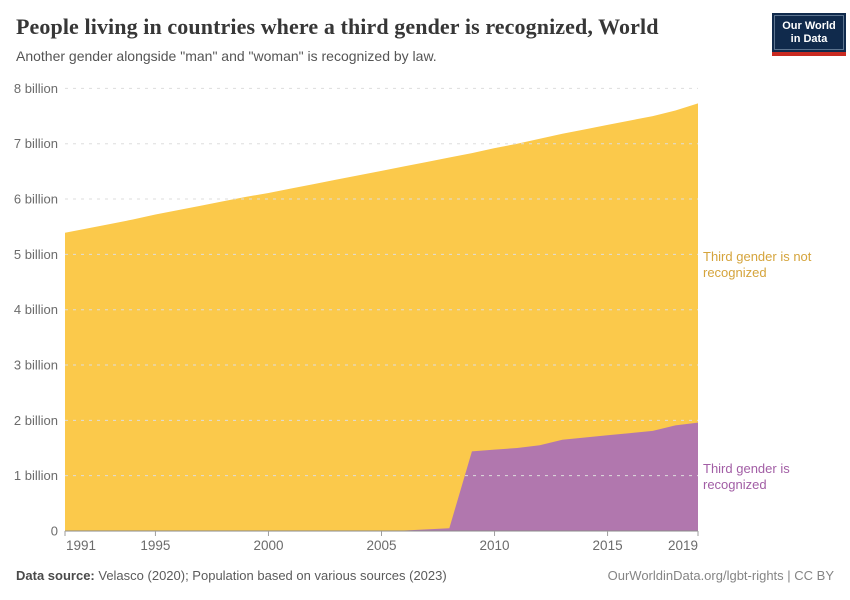 This screenshot has height=600, width=850. I want to click on x-tick-label: 2010, so click(495, 545).